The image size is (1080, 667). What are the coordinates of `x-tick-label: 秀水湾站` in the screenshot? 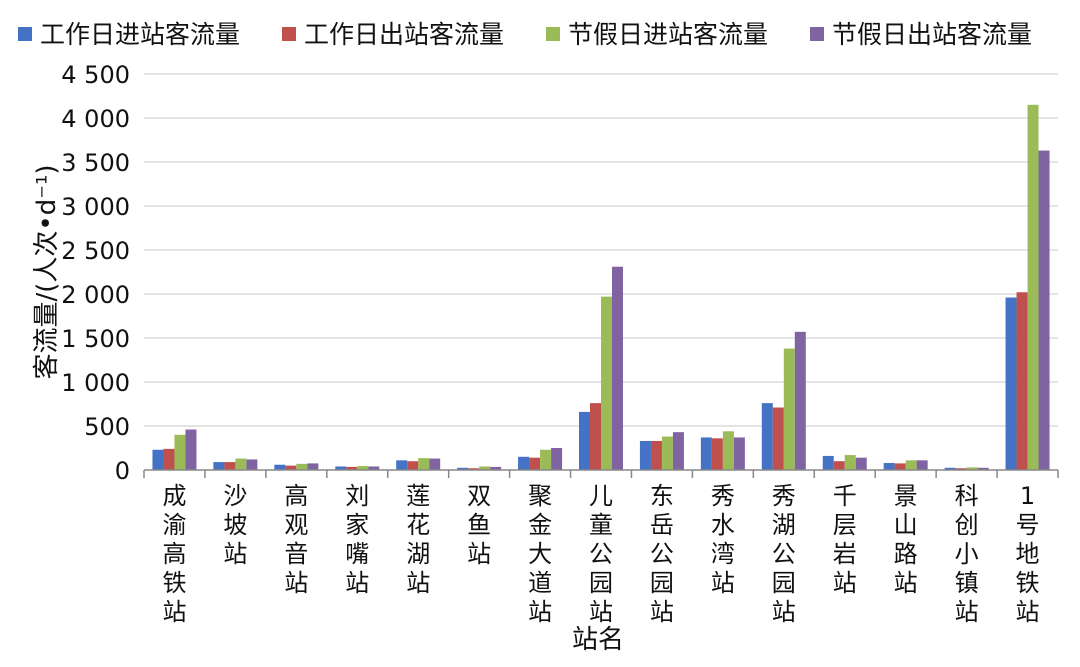 It's located at (723, 539).